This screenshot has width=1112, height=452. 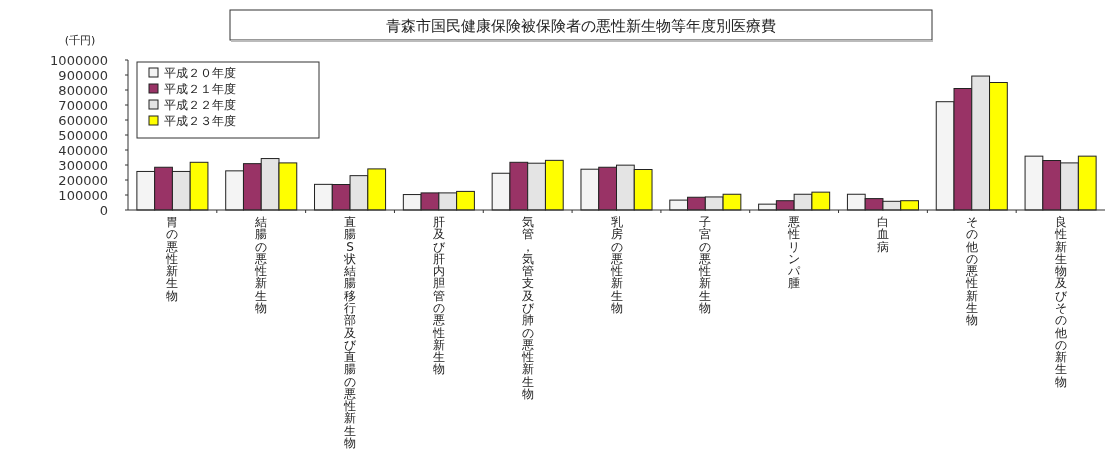 What do you see at coordinates (882, 234) in the screenshot?
I see `x-tick-label: 白血病` at bounding box center [882, 234].